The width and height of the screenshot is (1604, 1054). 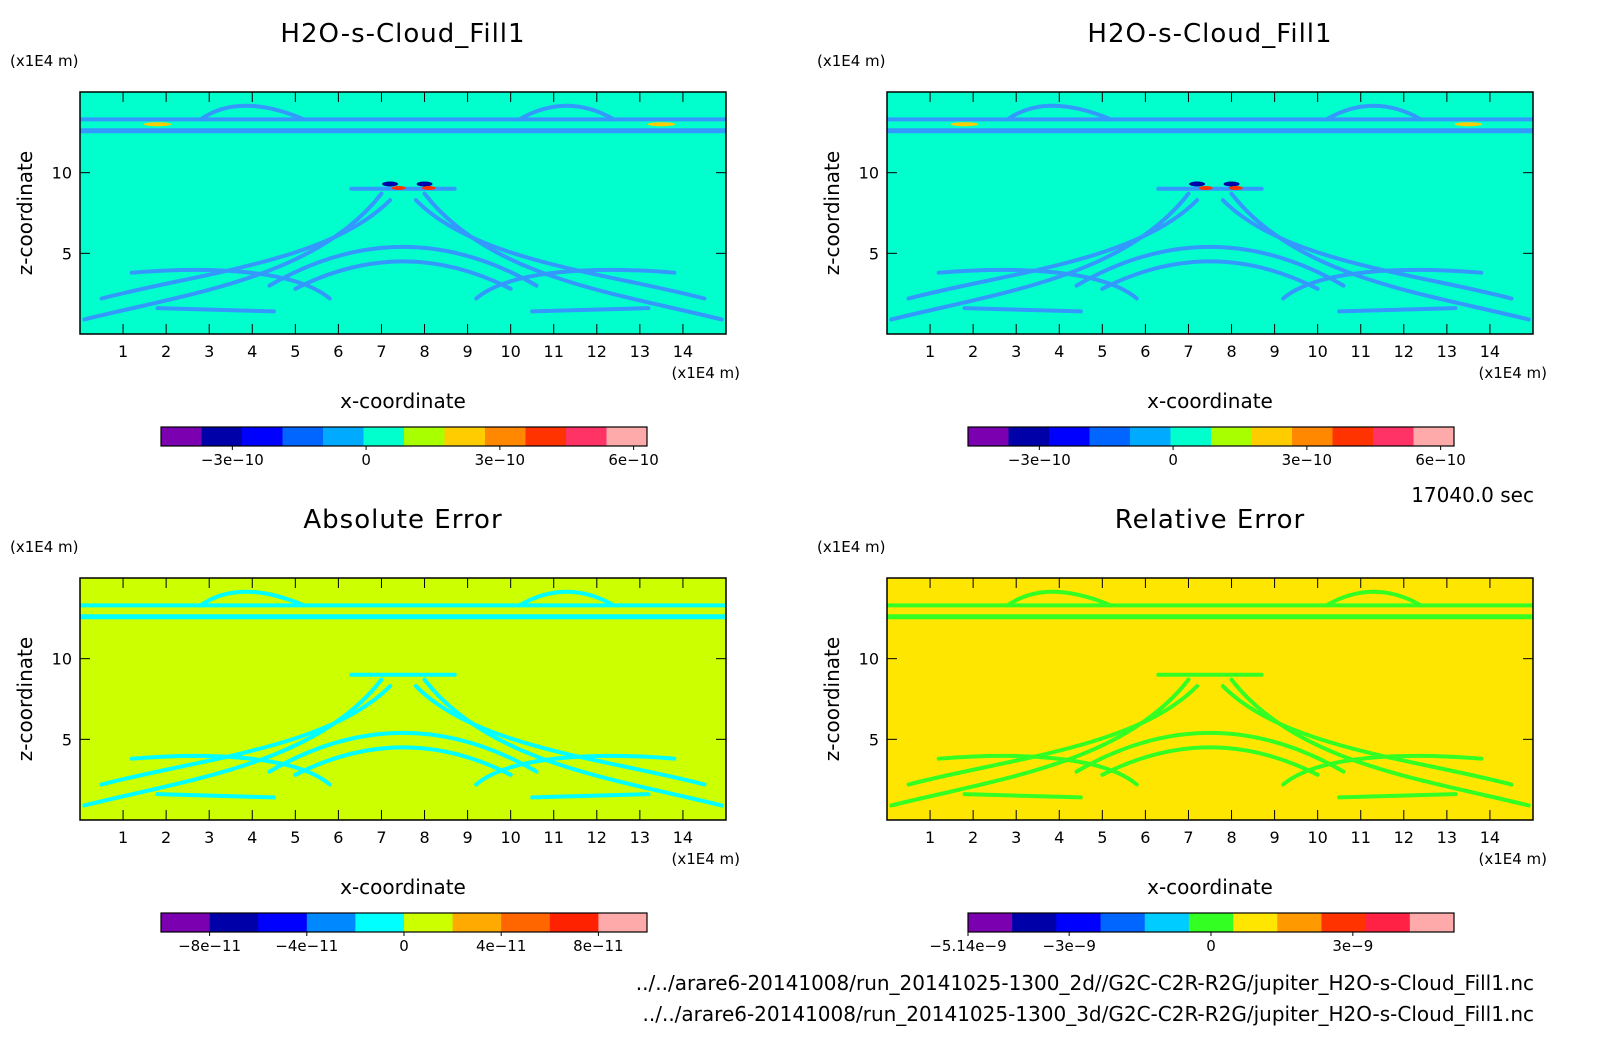 What do you see at coordinates (232, 460) in the screenshot?
I see `colorbar-tick-label: −3e−10` at bounding box center [232, 460].